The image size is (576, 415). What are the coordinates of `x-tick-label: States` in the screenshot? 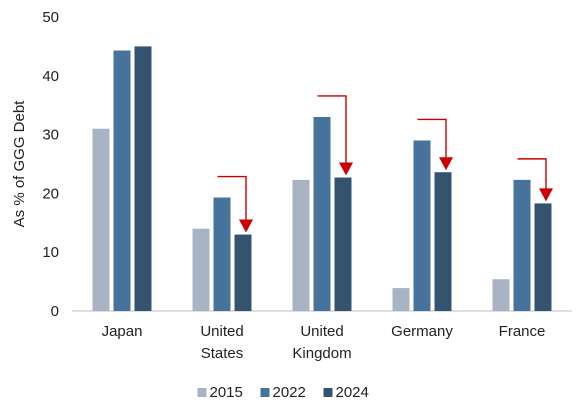 It's located at (222, 353).